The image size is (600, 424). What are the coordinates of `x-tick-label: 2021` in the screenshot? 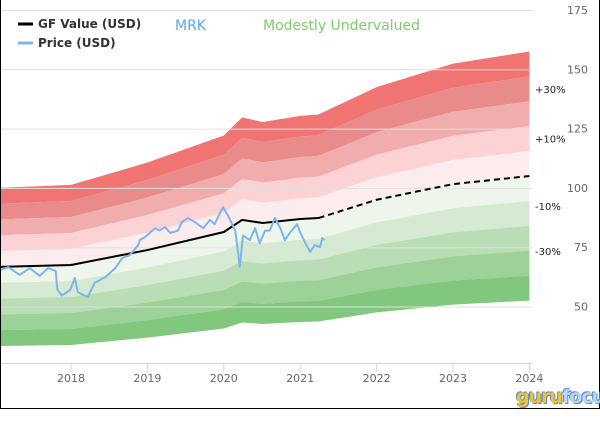 It's located at (300, 378).